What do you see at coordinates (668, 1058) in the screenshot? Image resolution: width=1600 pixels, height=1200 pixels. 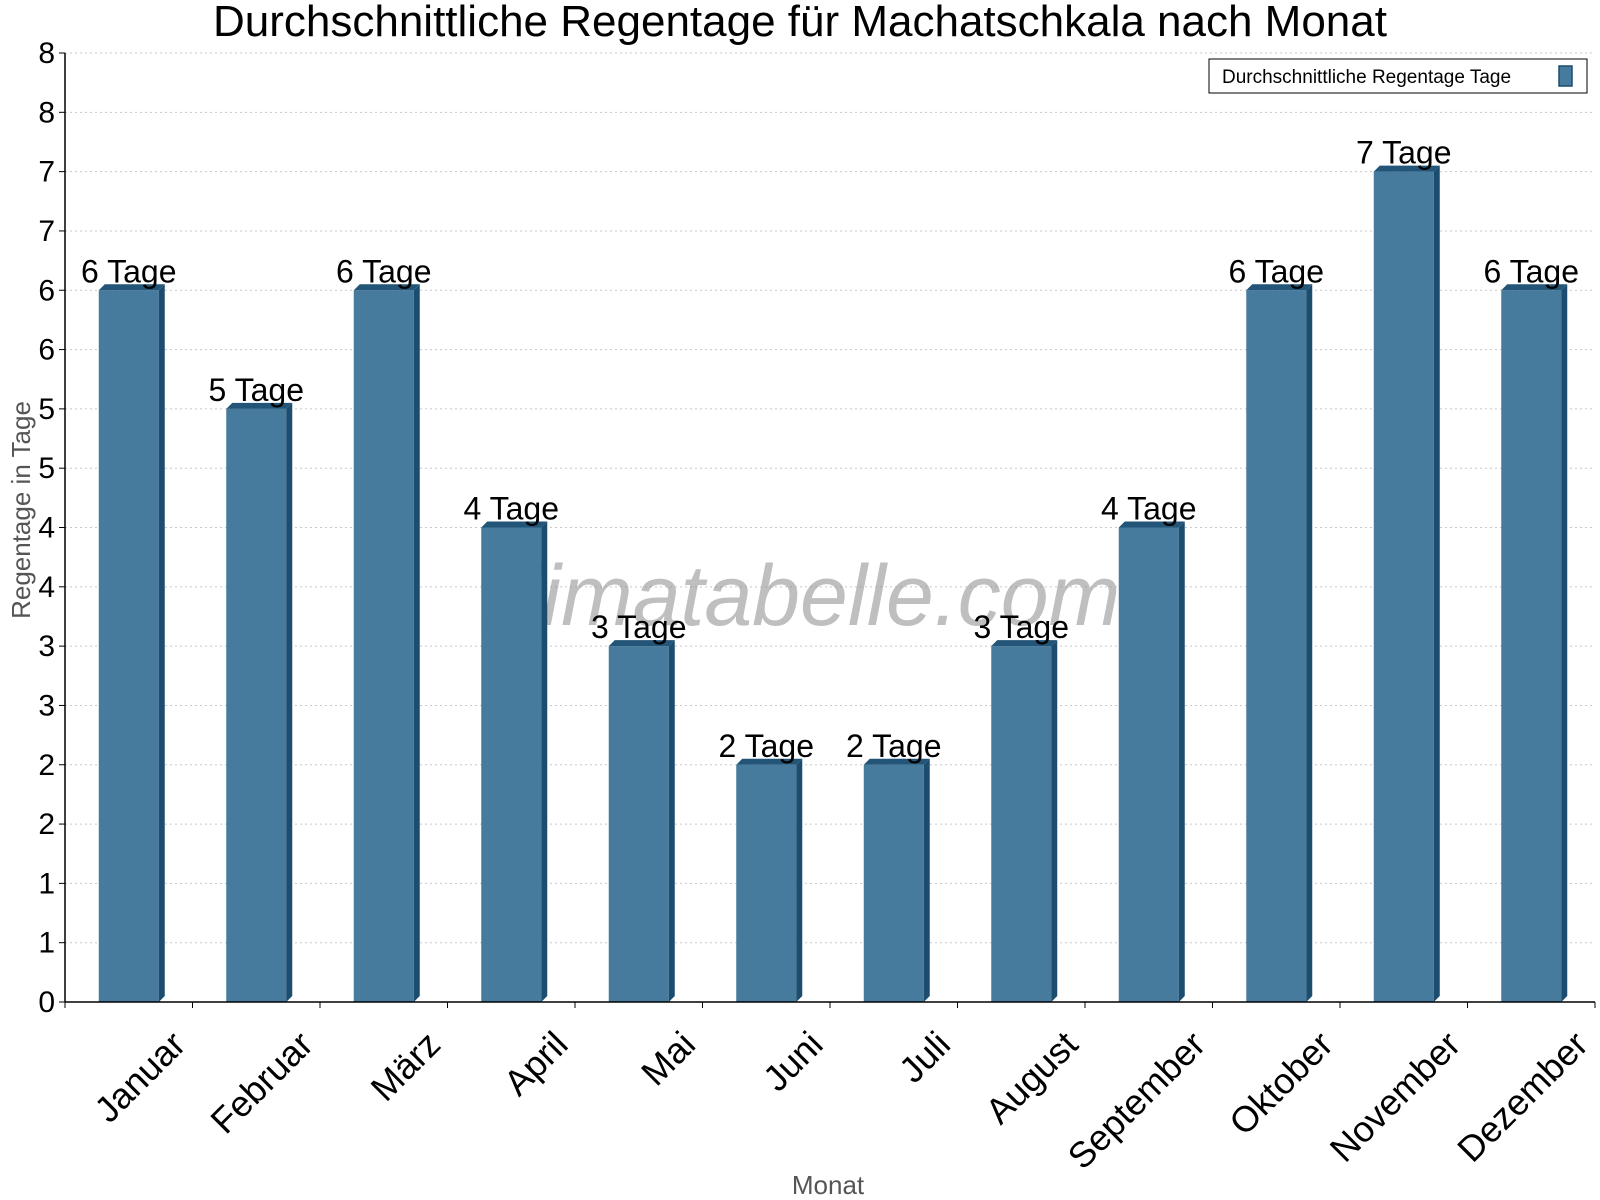 I see `x-tick-label: Mai` at bounding box center [668, 1058].